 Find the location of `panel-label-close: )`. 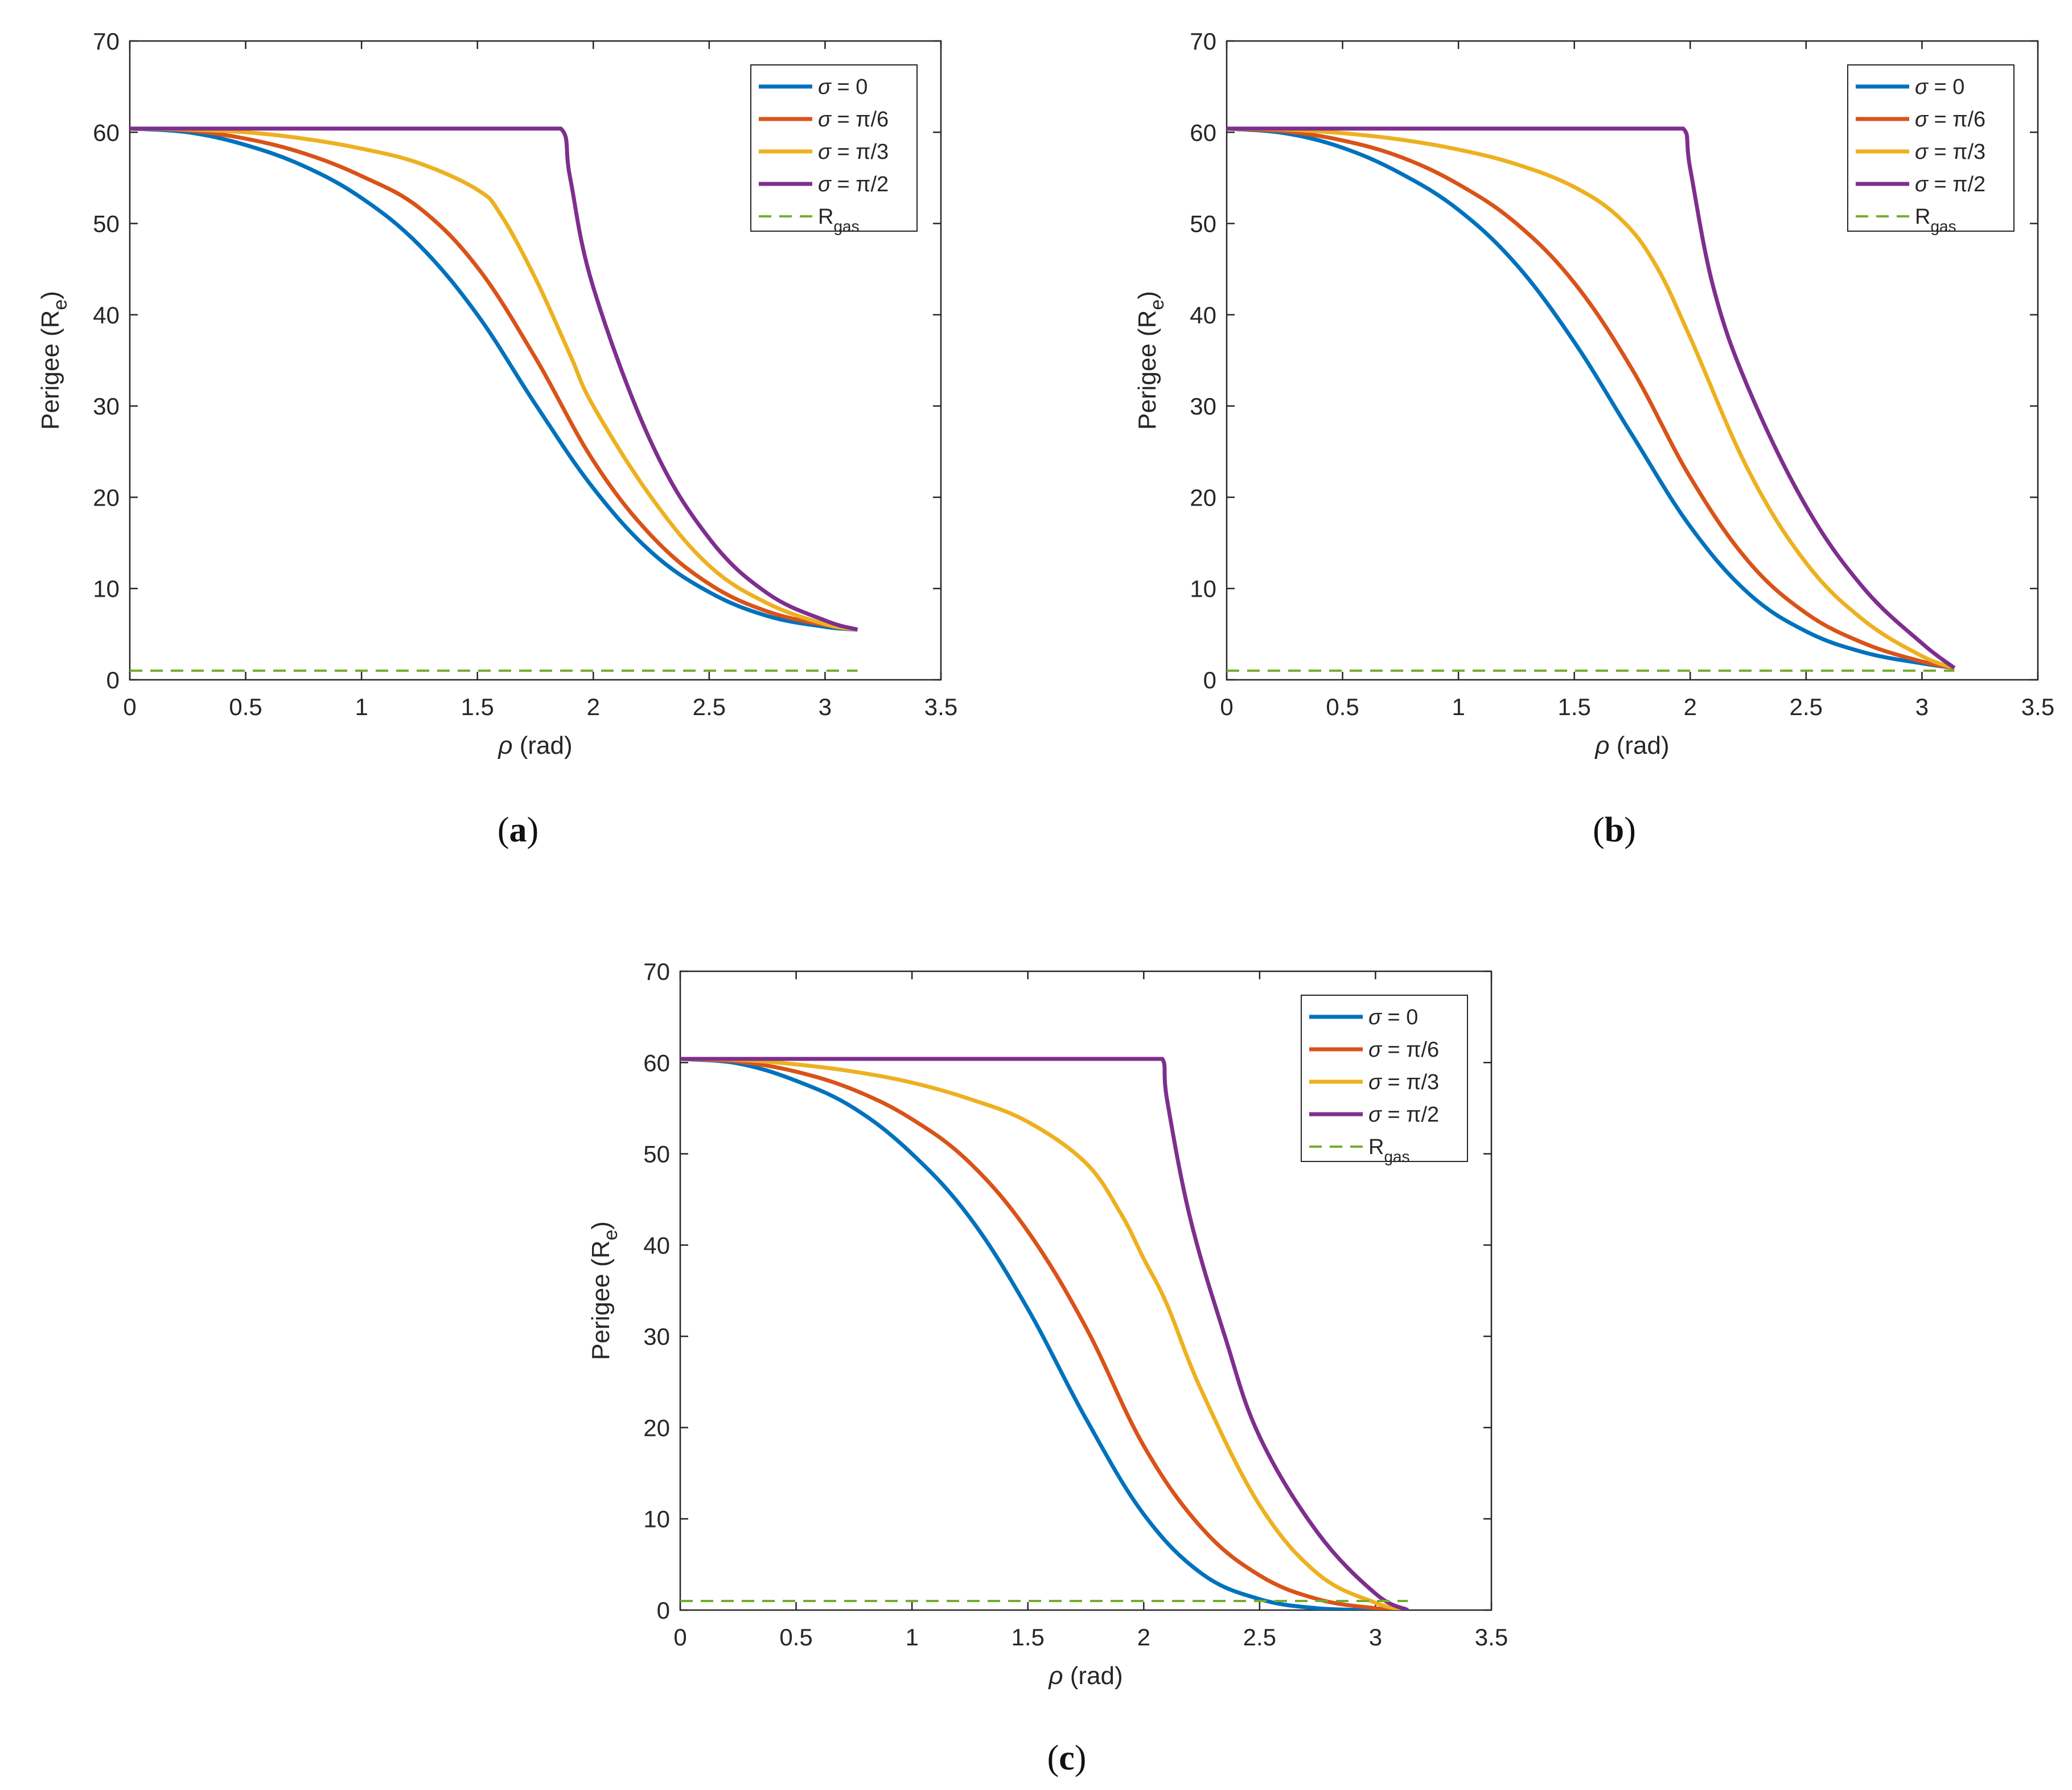

panel-label-close: ) is located at coordinates (1081, 1758).